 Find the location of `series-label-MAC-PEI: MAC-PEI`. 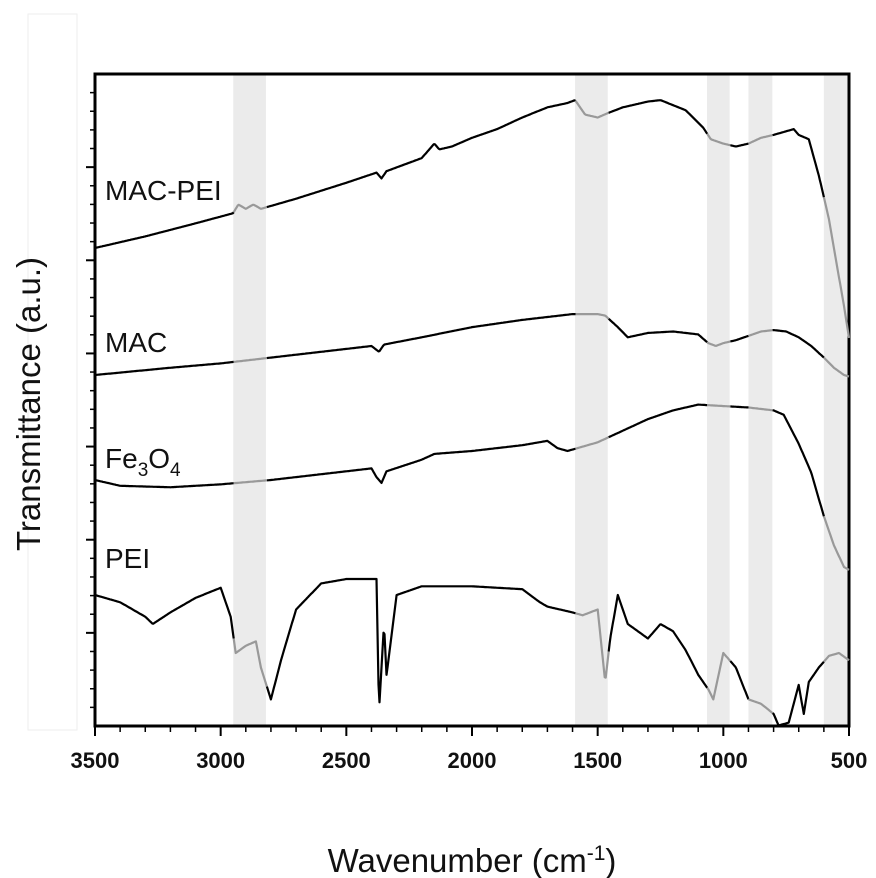

series-label-MAC-PEI: MAC-PEI is located at coordinates (163, 190).